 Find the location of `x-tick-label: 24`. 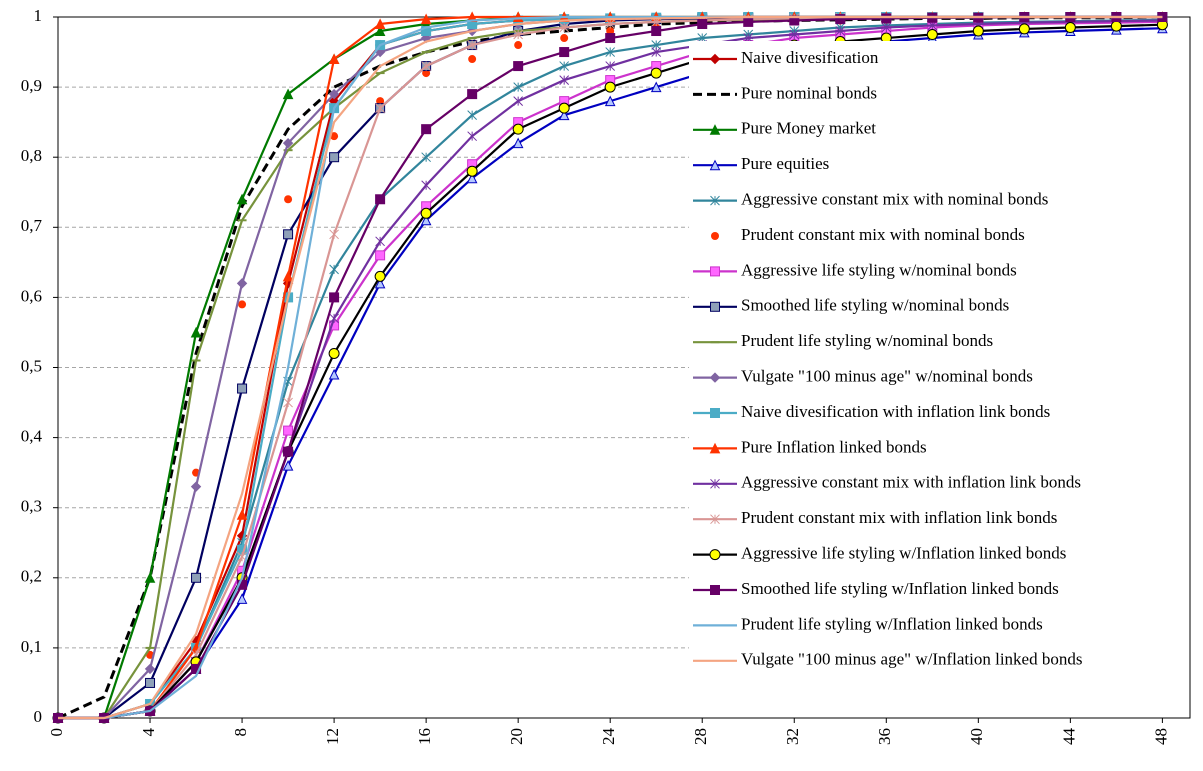

x-tick-label: 24 is located at coordinates (608, 737).